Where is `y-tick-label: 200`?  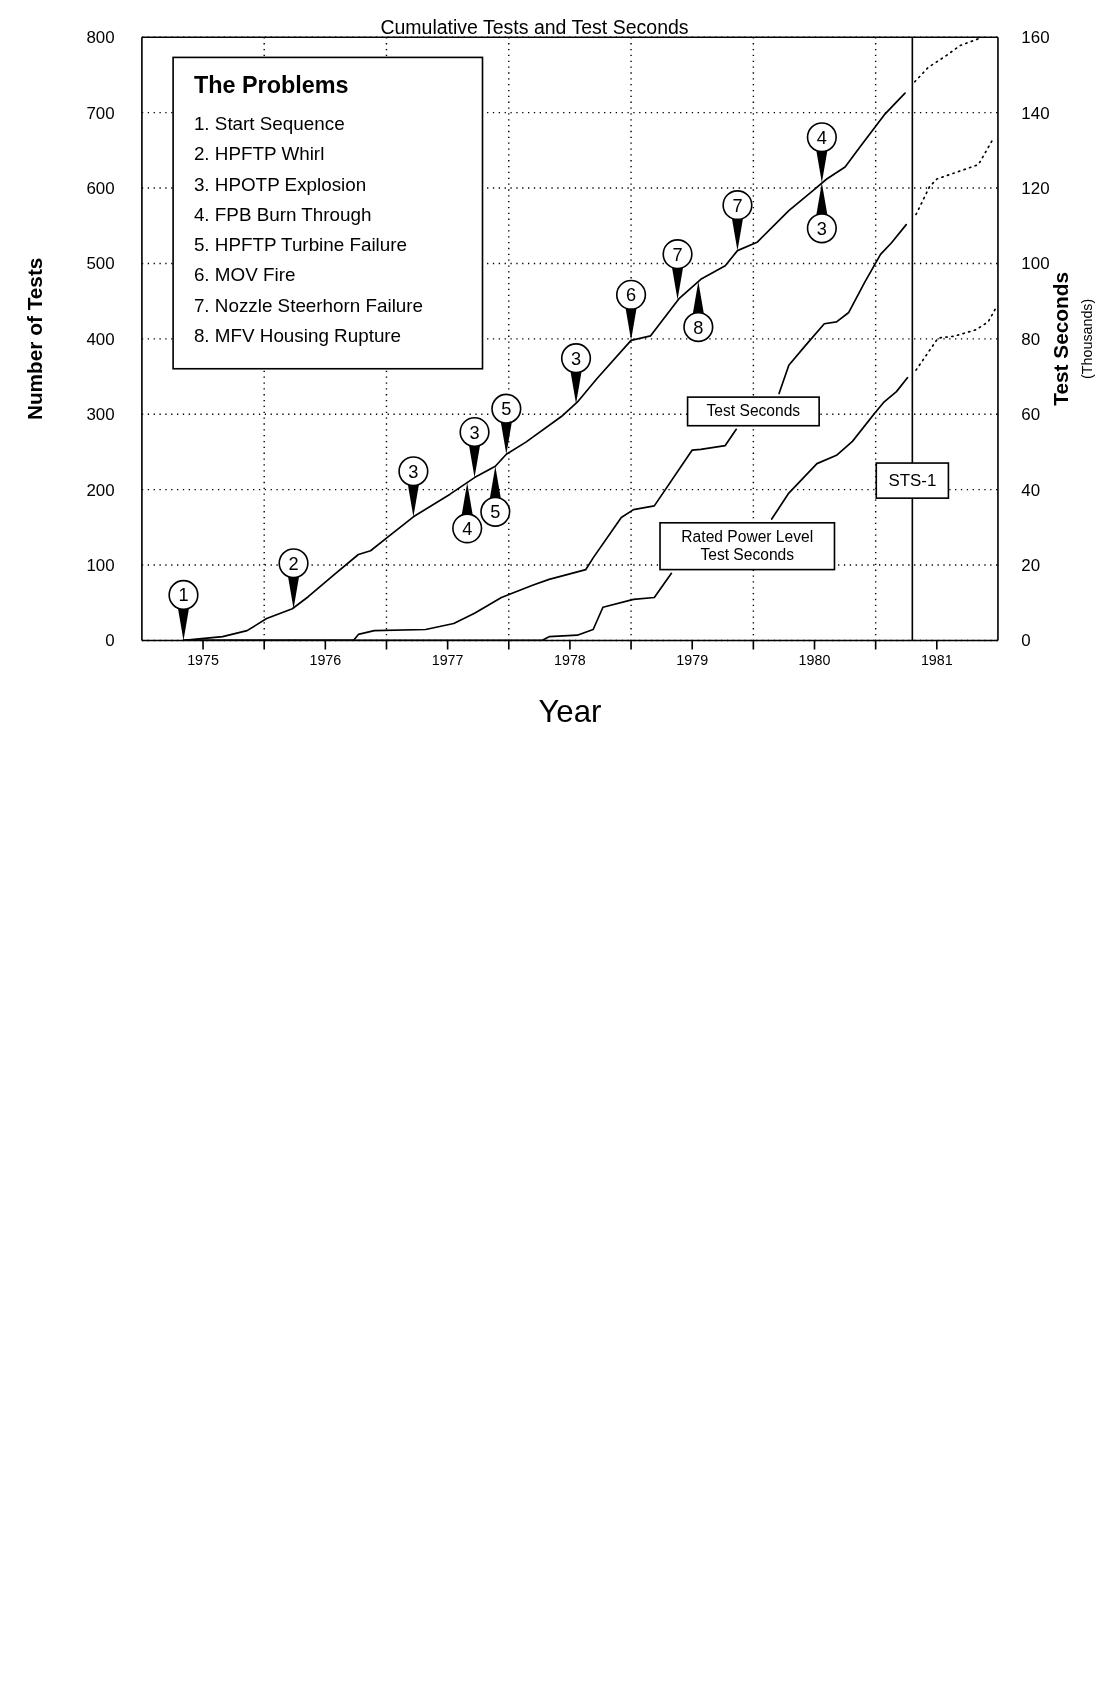
y-tick-label: 200 is located at coordinates (100, 490).